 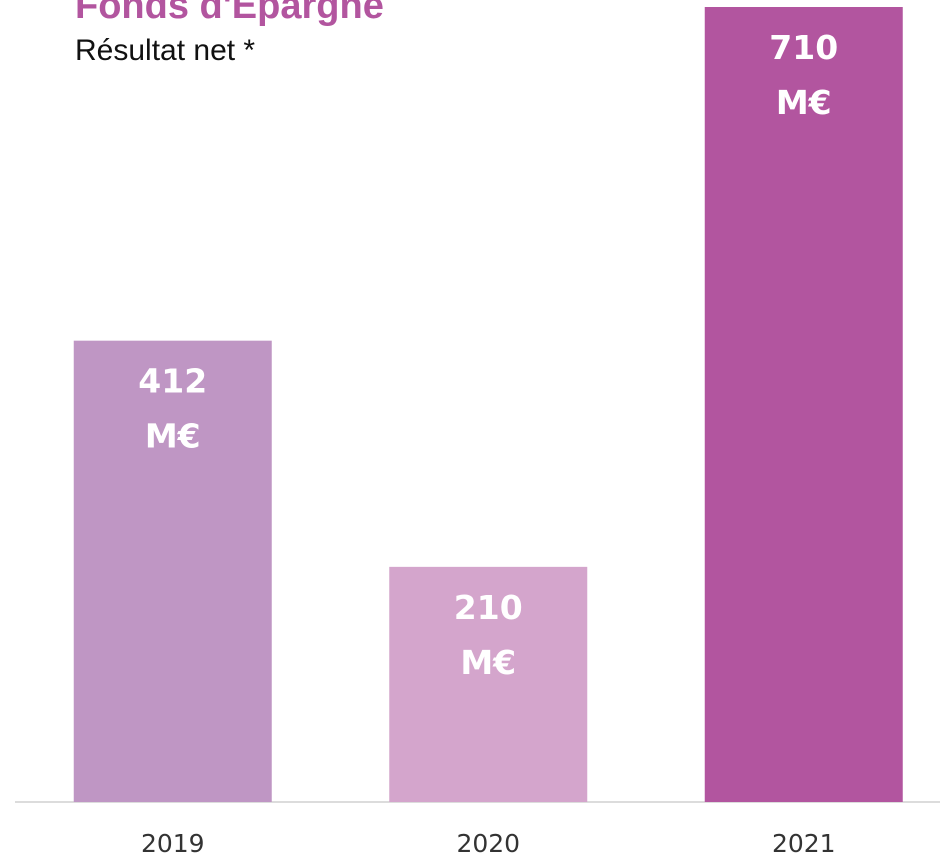 I want to click on x-tick-label: 2021, so click(x=804, y=843).